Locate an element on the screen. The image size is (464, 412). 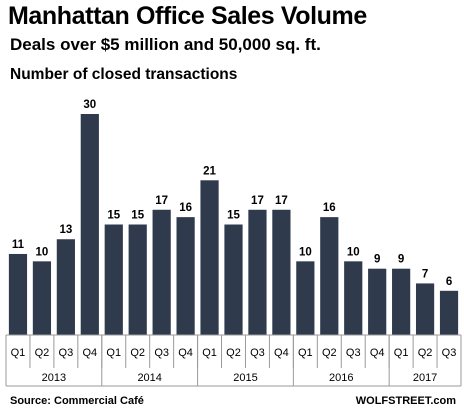
value-label-5: 15 is located at coordinates (137, 216).